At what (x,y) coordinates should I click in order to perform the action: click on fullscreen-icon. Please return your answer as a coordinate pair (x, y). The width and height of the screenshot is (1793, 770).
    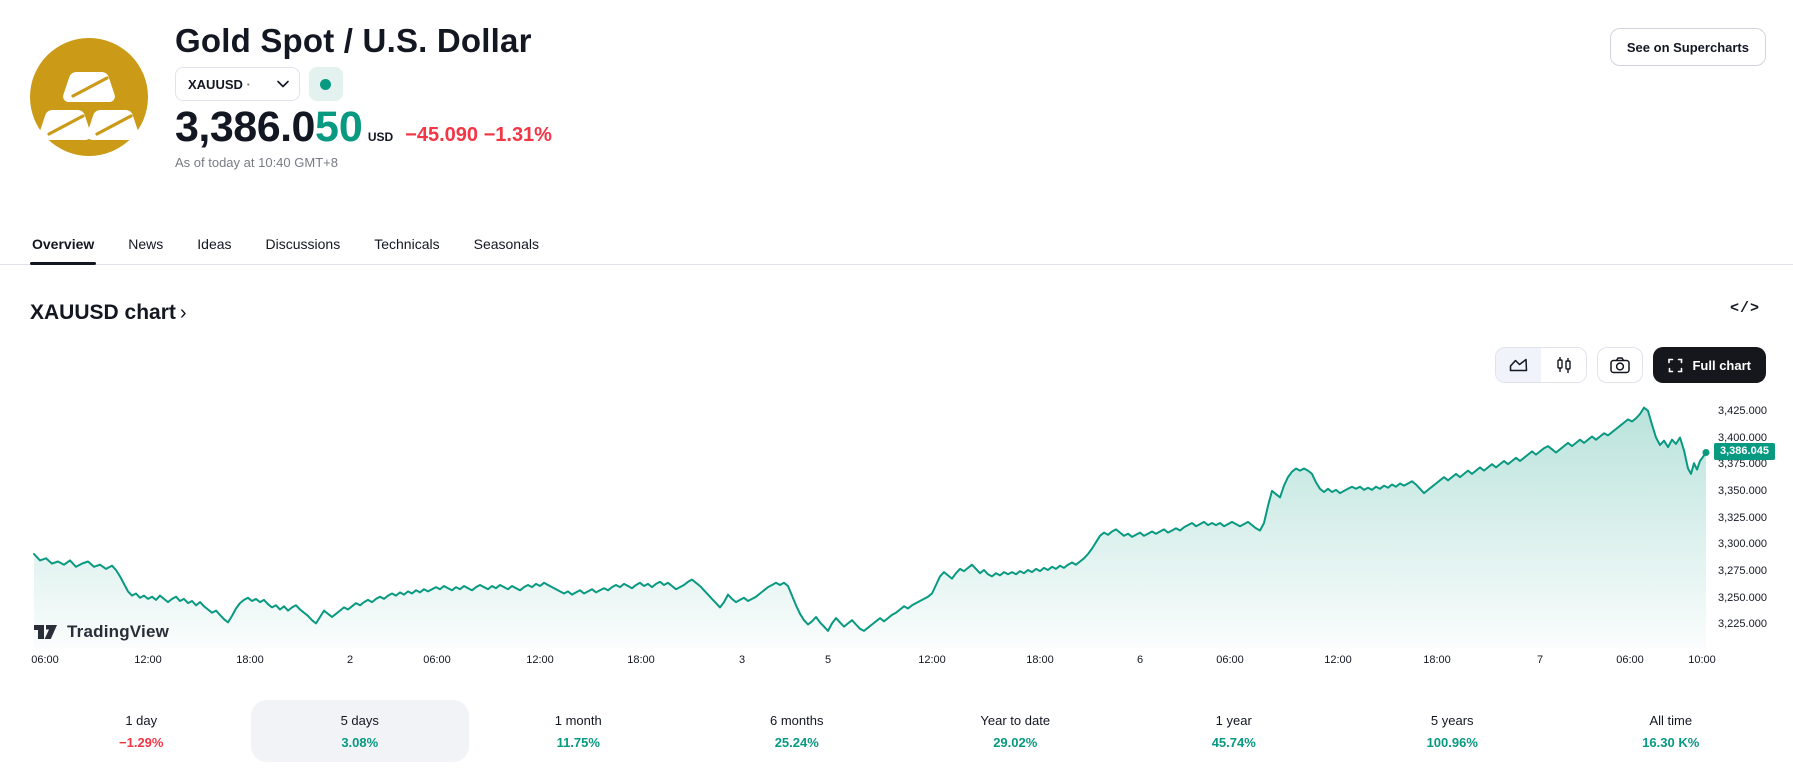
    Looking at the image, I should click on (1675, 365).